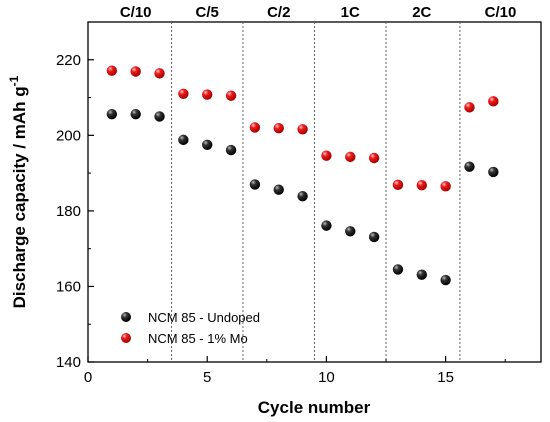 Image resolution: width=550 pixels, height=422 pixels. What do you see at coordinates (126, 338) in the screenshot?
I see `legend-marker-mo-doped` at bounding box center [126, 338].